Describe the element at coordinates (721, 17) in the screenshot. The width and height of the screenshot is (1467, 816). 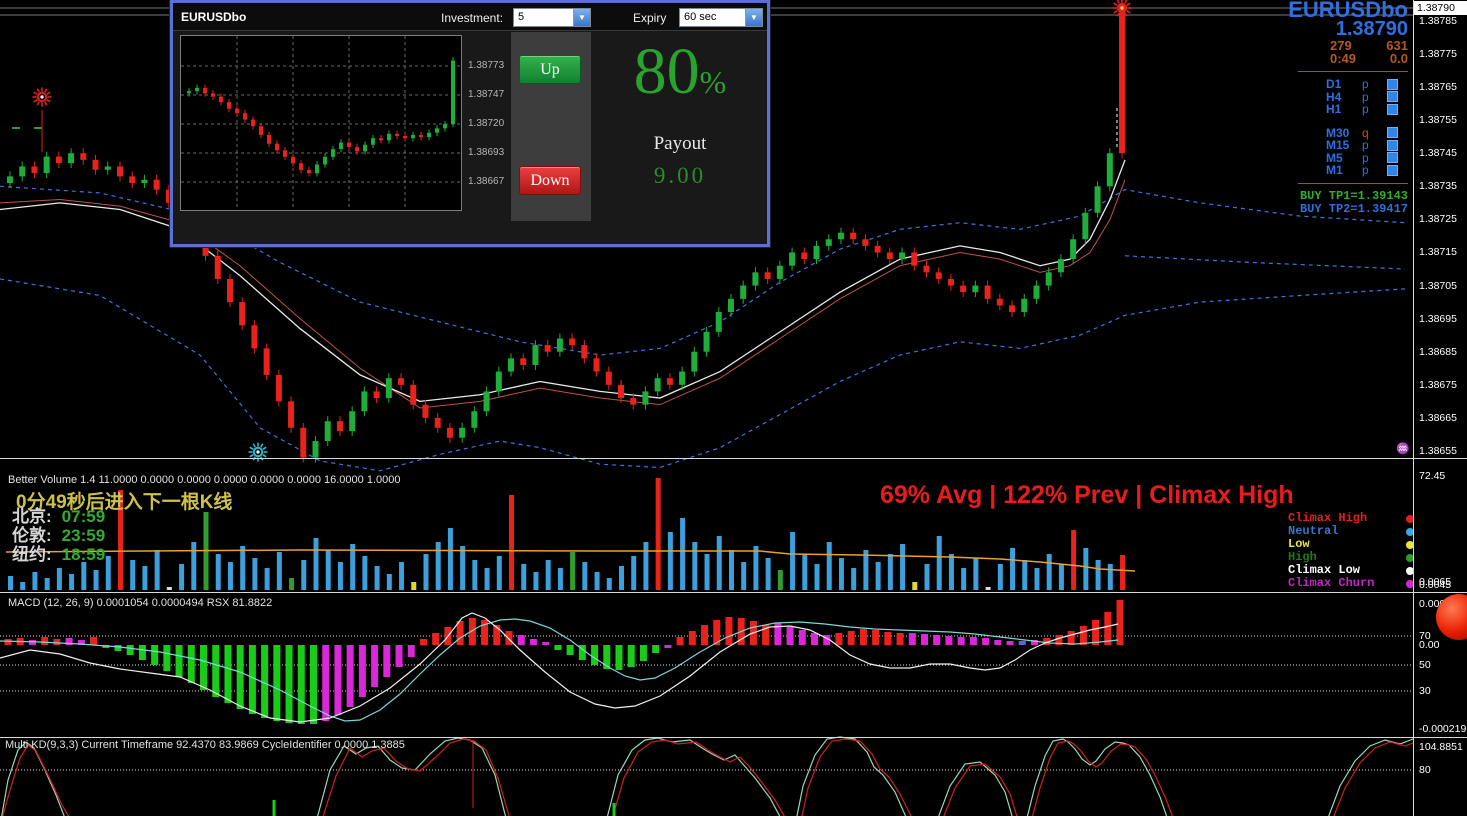
I see `expiry-select: 60 sec ▼` at that location.